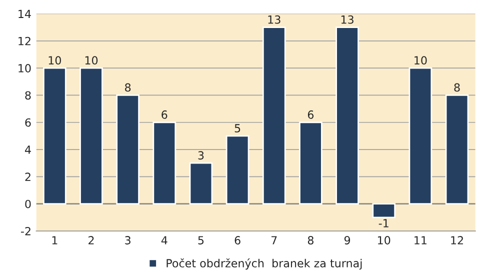 This screenshot has height=275, width=485. Describe the element at coordinates (311, 240) in the screenshot. I see `x-tick-label: 8` at that location.